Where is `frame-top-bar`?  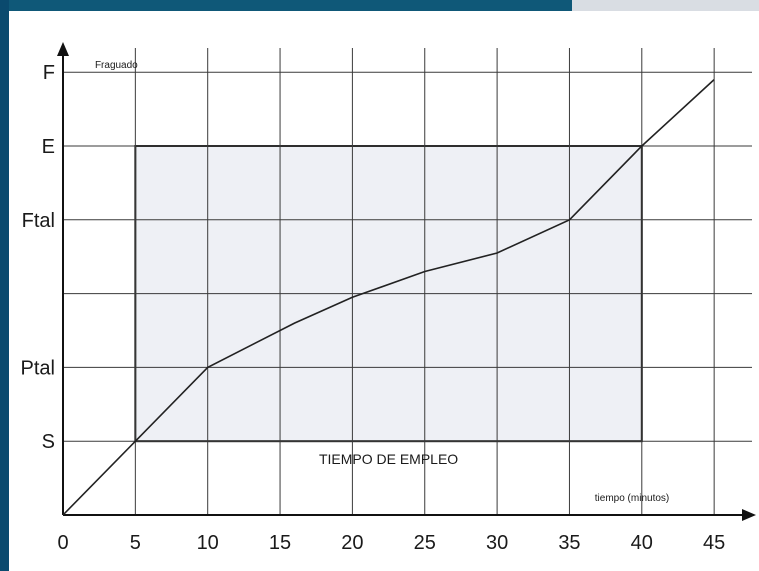
frame-top-bar is located at coordinates (379, 5).